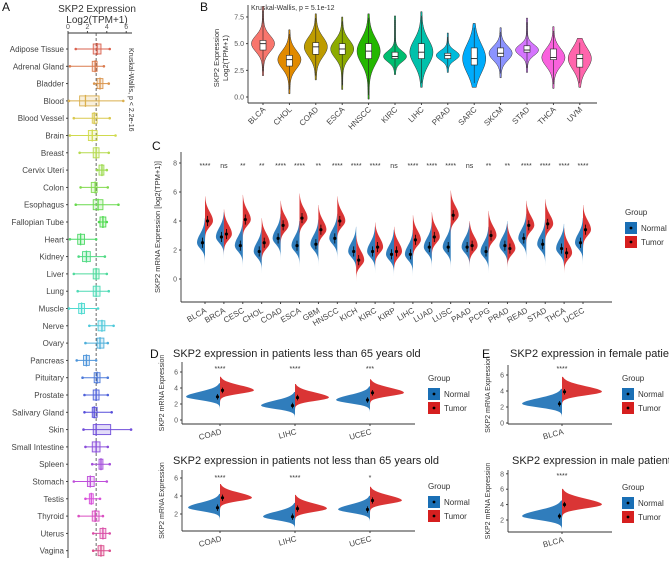 This screenshot has width=669, height=561. I want to click on box, so click(474, 56).